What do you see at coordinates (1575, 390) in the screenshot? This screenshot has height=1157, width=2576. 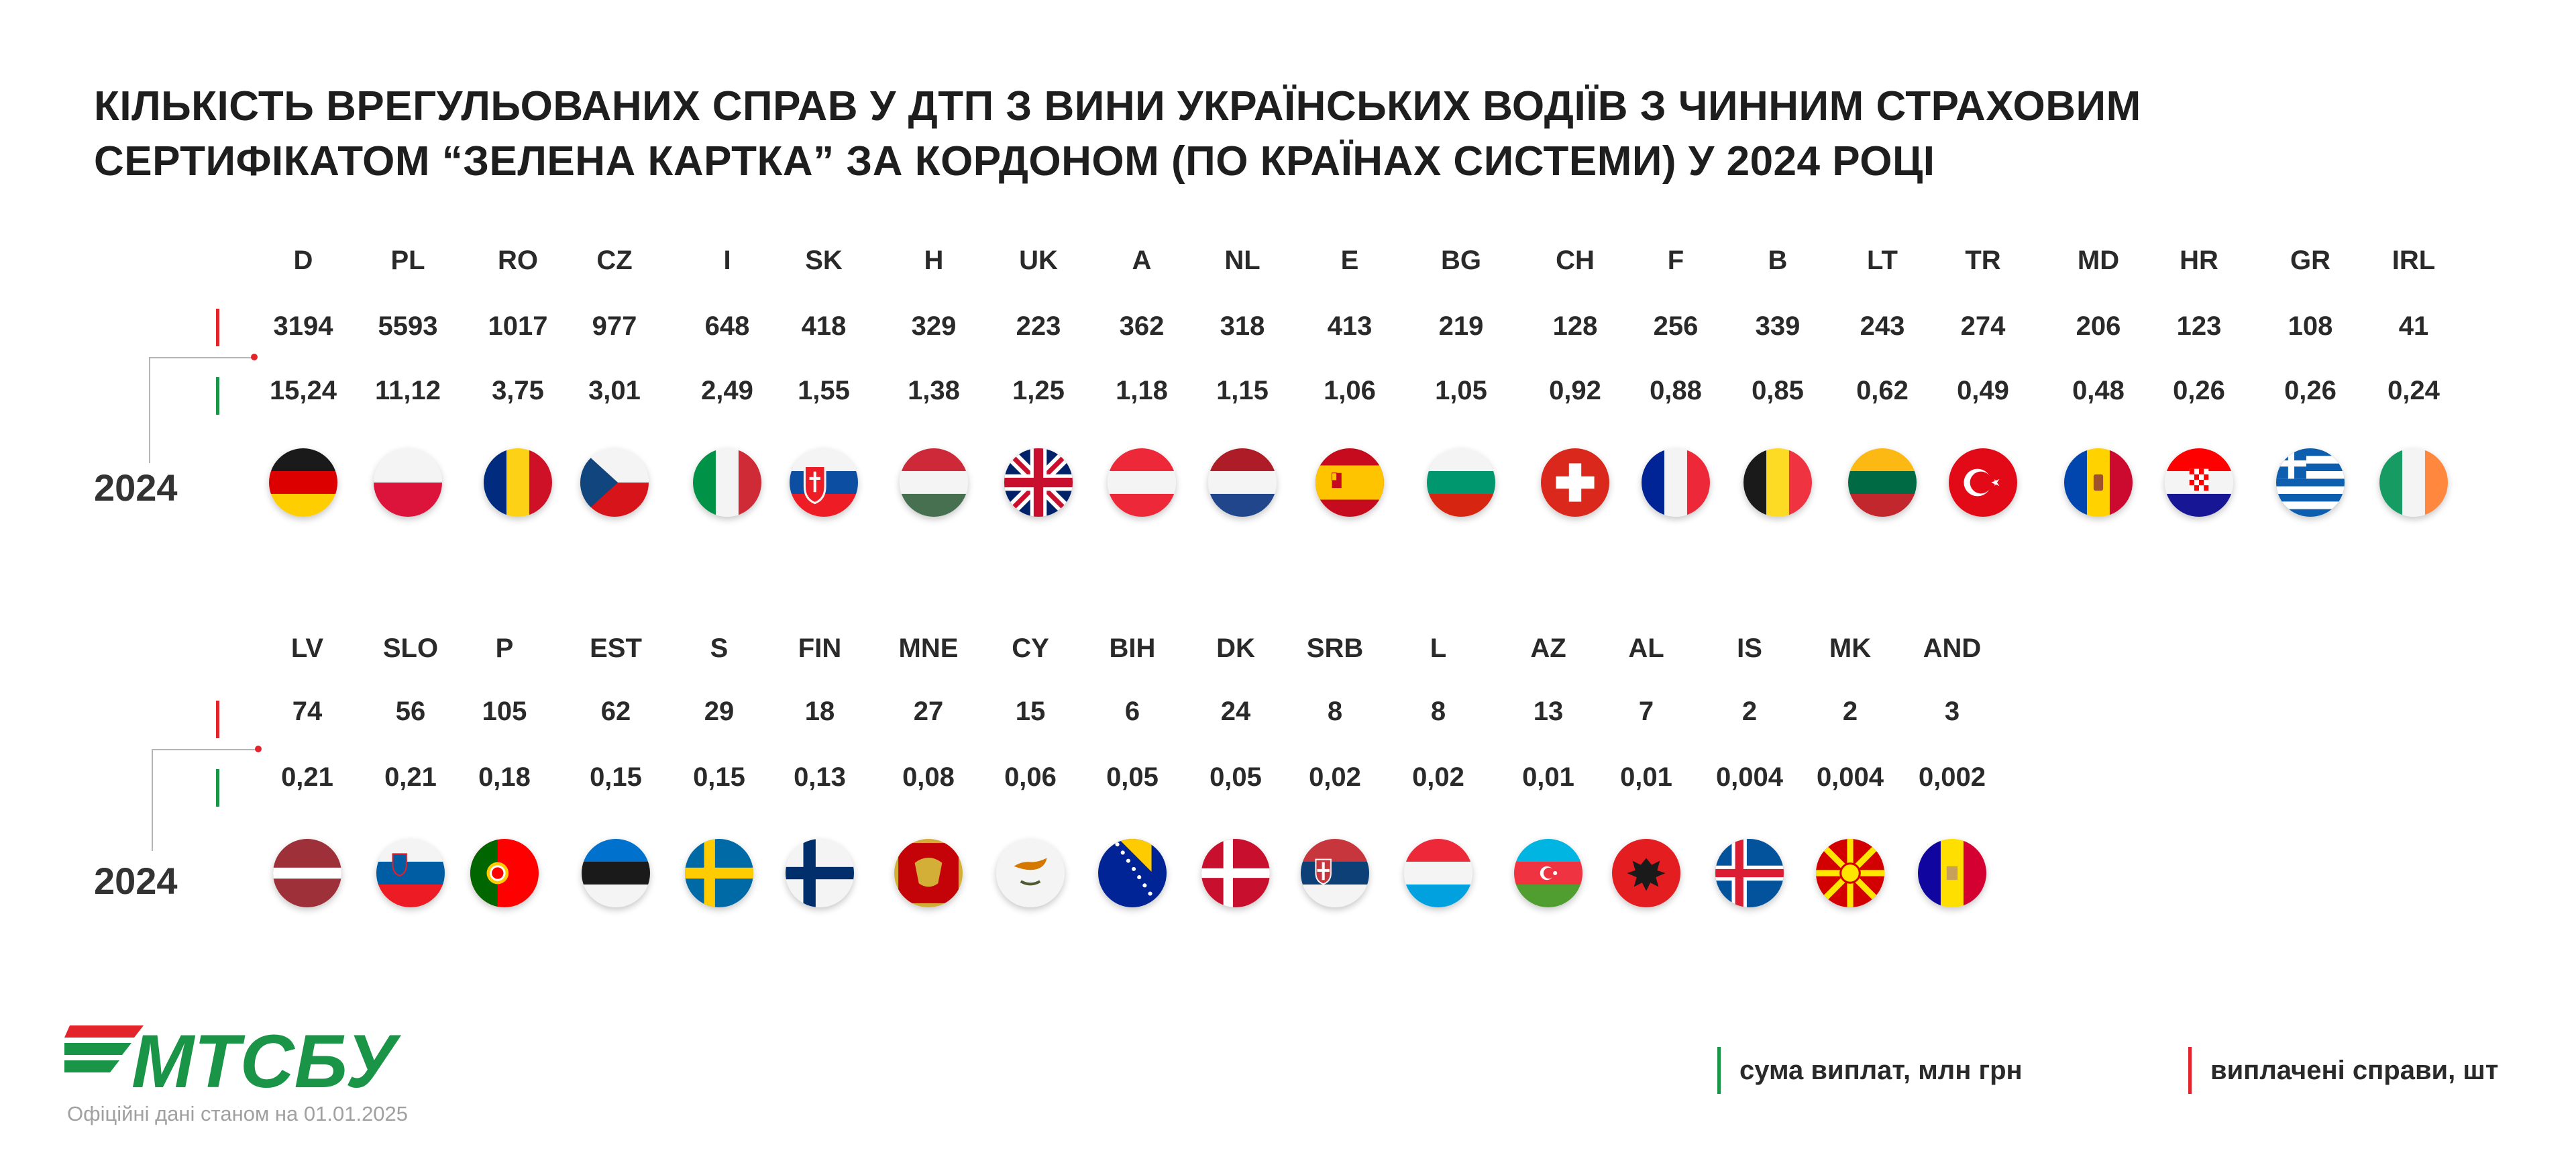 I see `payout-value-label: 0,92` at bounding box center [1575, 390].